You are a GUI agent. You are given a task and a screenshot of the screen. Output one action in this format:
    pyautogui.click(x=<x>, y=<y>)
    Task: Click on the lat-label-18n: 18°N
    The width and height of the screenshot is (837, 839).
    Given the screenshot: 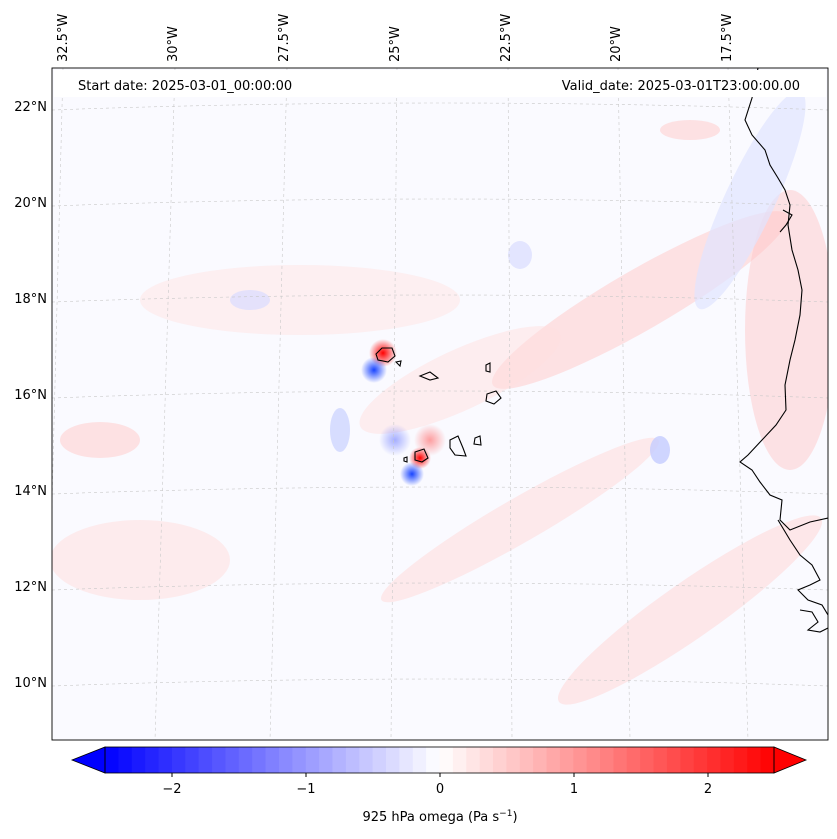 What is the action you would take?
    pyautogui.click(x=30, y=299)
    